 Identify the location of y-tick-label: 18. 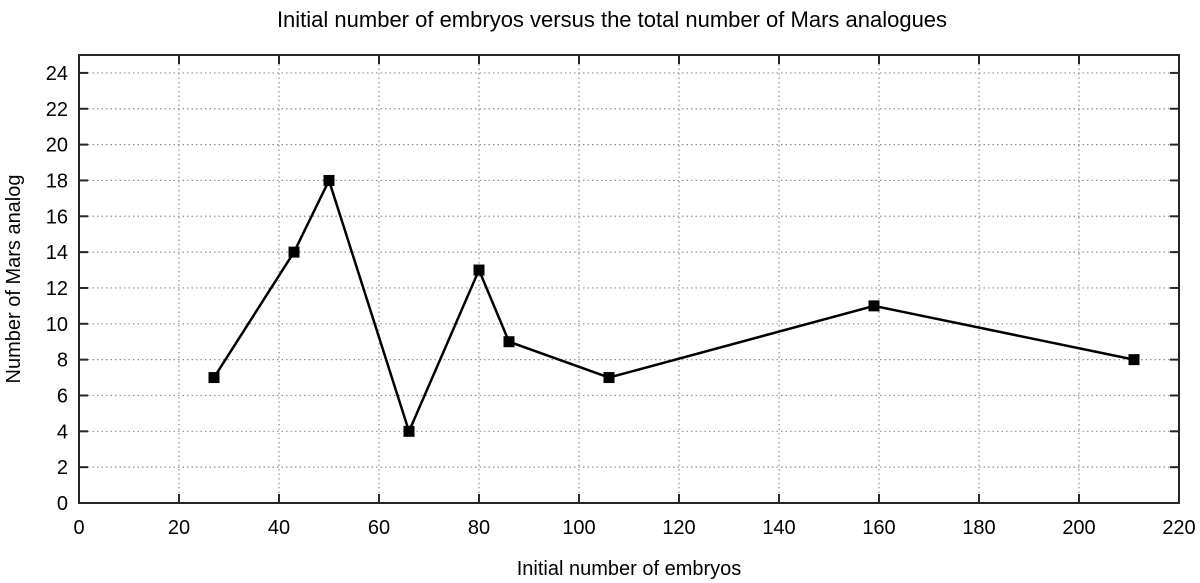
(57, 181).